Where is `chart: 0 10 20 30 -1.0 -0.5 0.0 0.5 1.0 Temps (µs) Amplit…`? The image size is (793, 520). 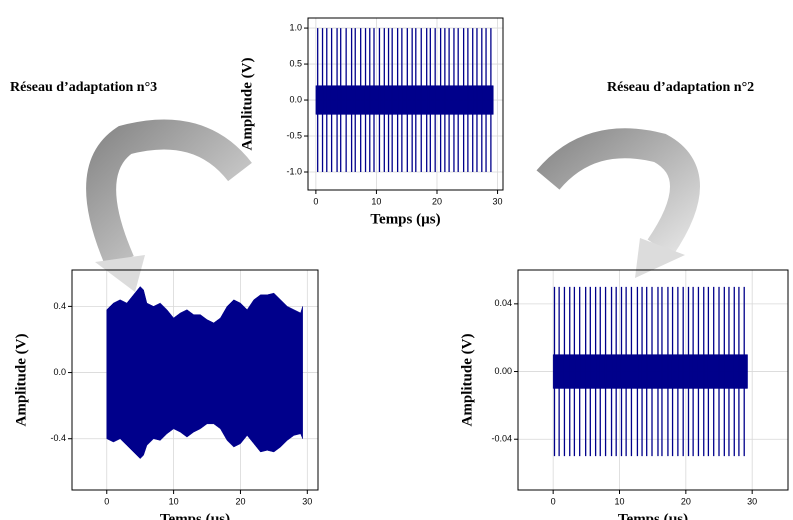 chart: 0 10 20 30 -1.0 -0.5 0.0 0.5 1.0 Temps (µs) Amplit… is located at coordinates (371, 122).